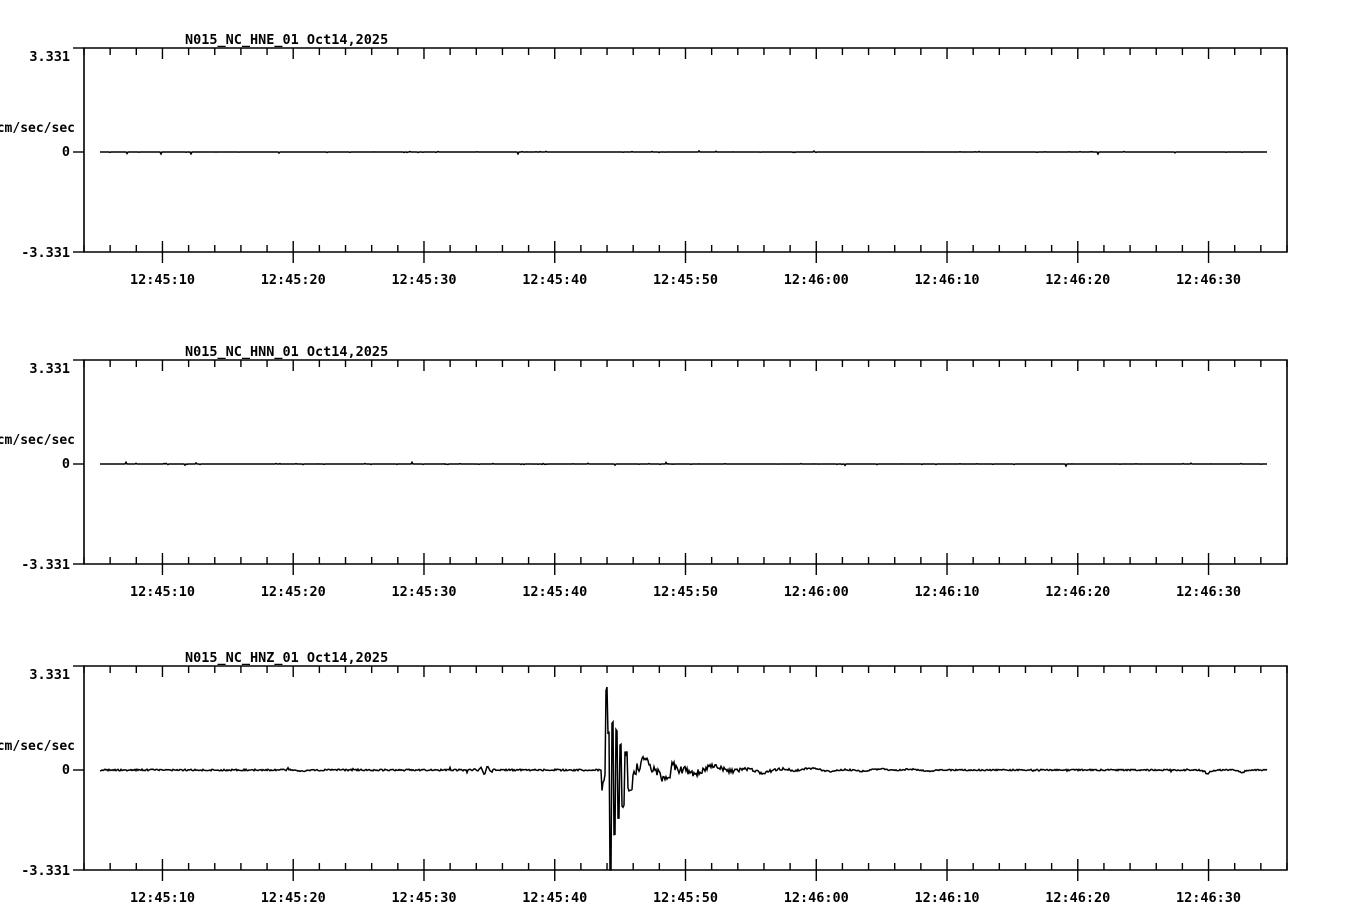 This screenshot has width=1358, height=924. What do you see at coordinates (286, 352) in the screenshot?
I see `panel-title: N015_NC_HNN_01 Oct14,2025` at bounding box center [286, 352].